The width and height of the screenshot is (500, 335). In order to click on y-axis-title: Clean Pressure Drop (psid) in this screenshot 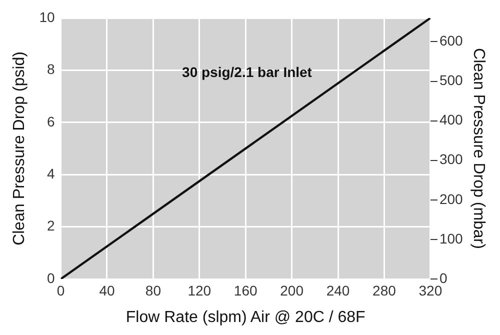, I will do `click(19, 149)`.